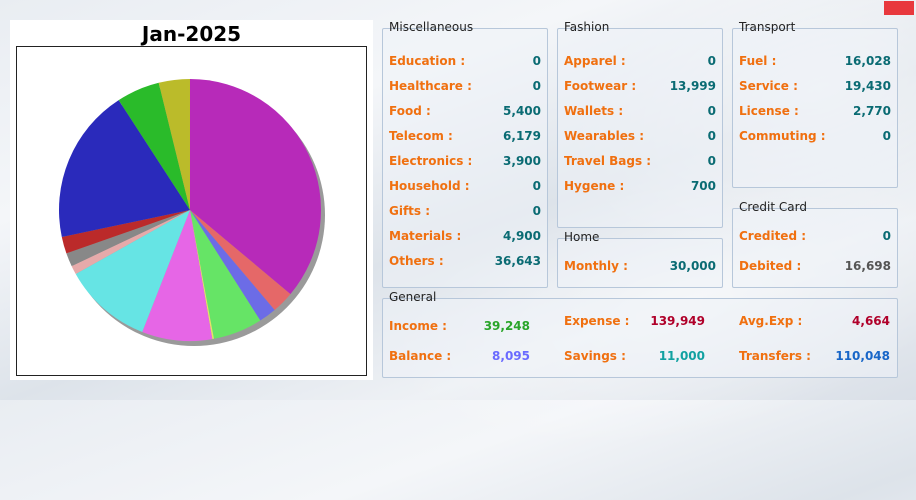 This screenshot has height=500, width=916. Describe the element at coordinates (431, 27) in the screenshot. I see `misc-title: Miscellaneous` at that location.